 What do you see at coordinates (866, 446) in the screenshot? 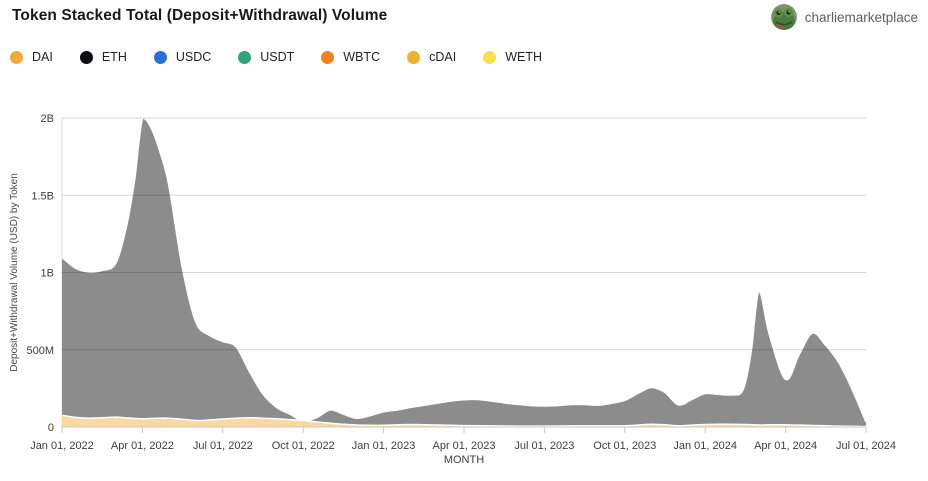
I see `x-axis-tick-label: Jul 01, 2024` at bounding box center [866, 446].